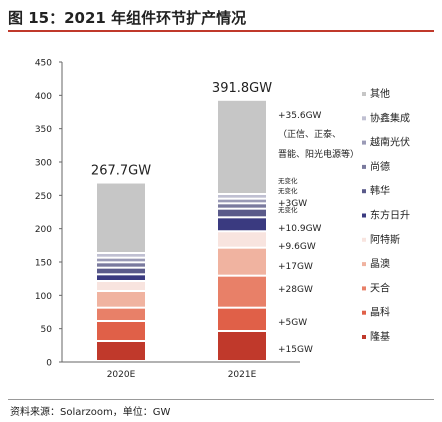 The width and height of the screenshot is (442, 422). What do you see at coordinates (309, 134) in the screenshot?
I see `annotation-label: （正信、正泰、` at bounding box center [309, 134].